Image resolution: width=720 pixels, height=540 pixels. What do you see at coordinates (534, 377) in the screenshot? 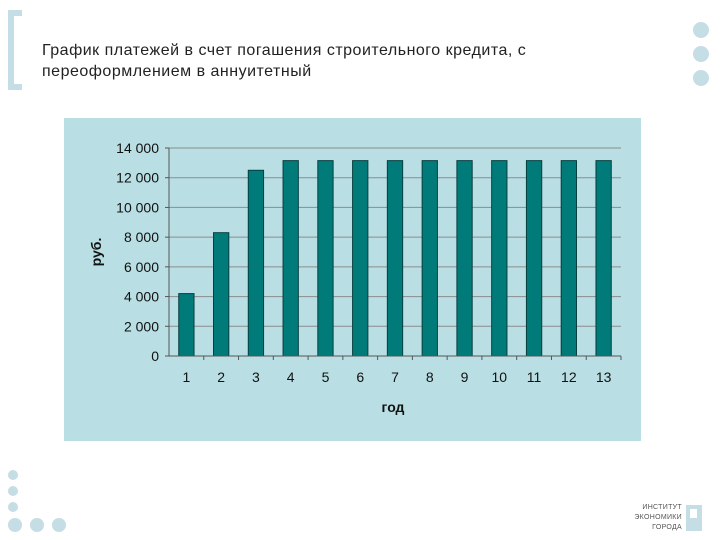
I see `x-tick-label: 11` at bounding box center [534, 377].